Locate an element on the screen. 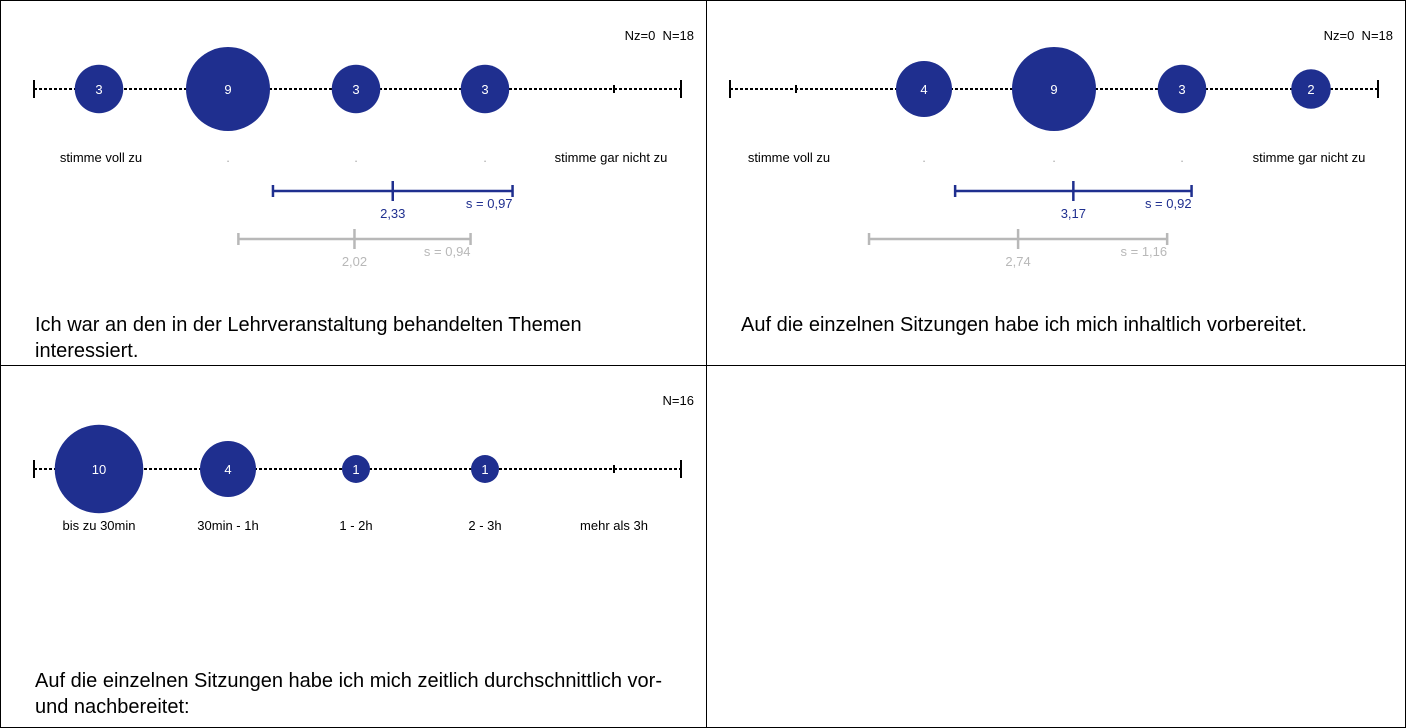 This screenshot has width=1406, height=728. scale-label: 2 - 3h is located at coordinates (484, 525).